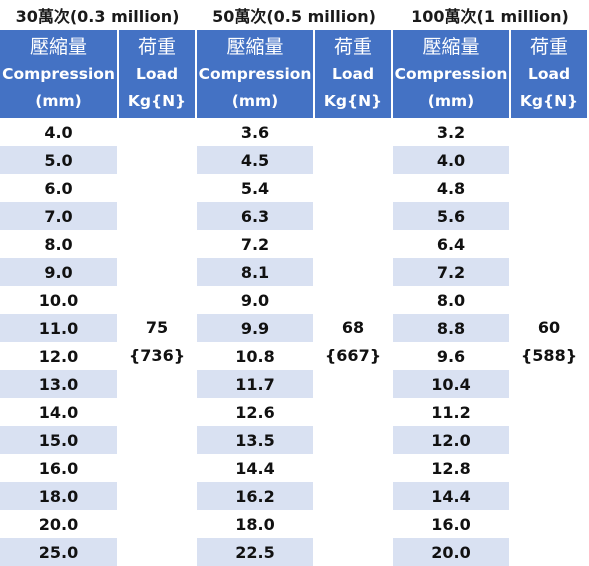  I want to click on load-cell: 60 {588}, so click(549, 342).